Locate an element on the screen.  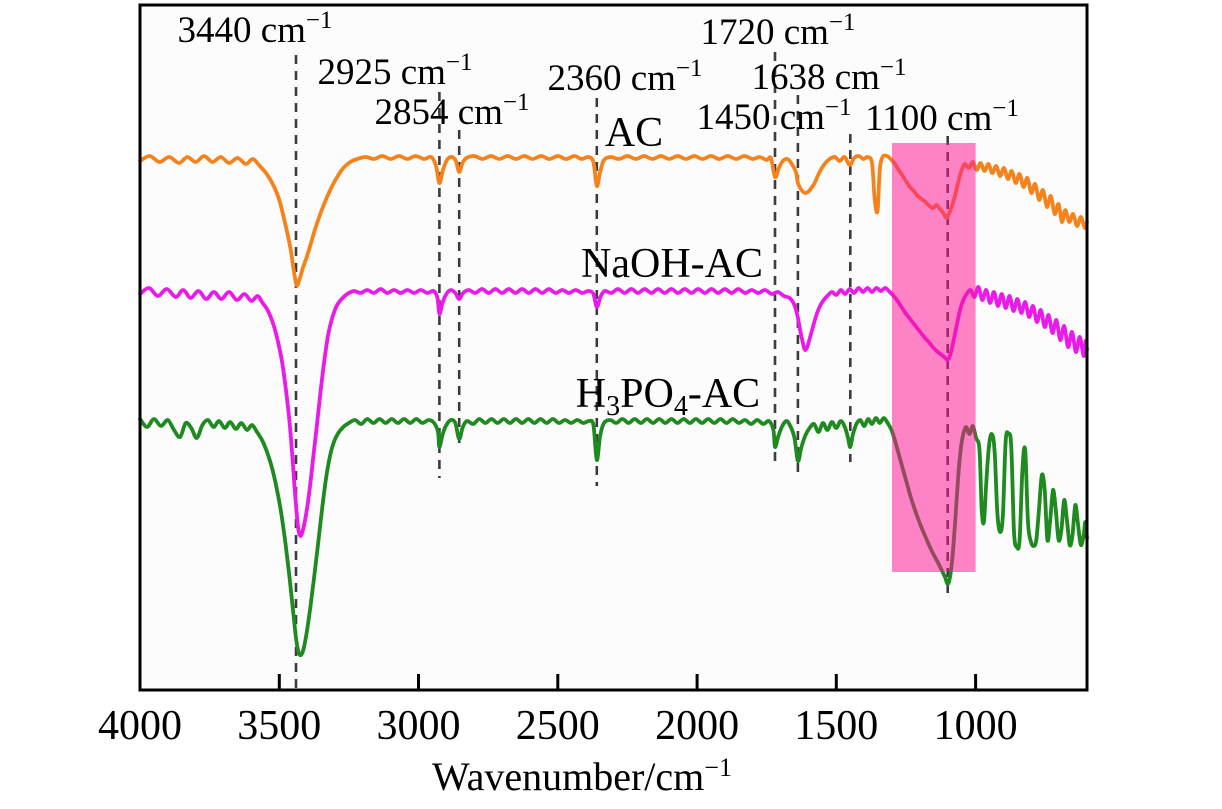
series-label-ac: AC is located at coordinates (634, 133).